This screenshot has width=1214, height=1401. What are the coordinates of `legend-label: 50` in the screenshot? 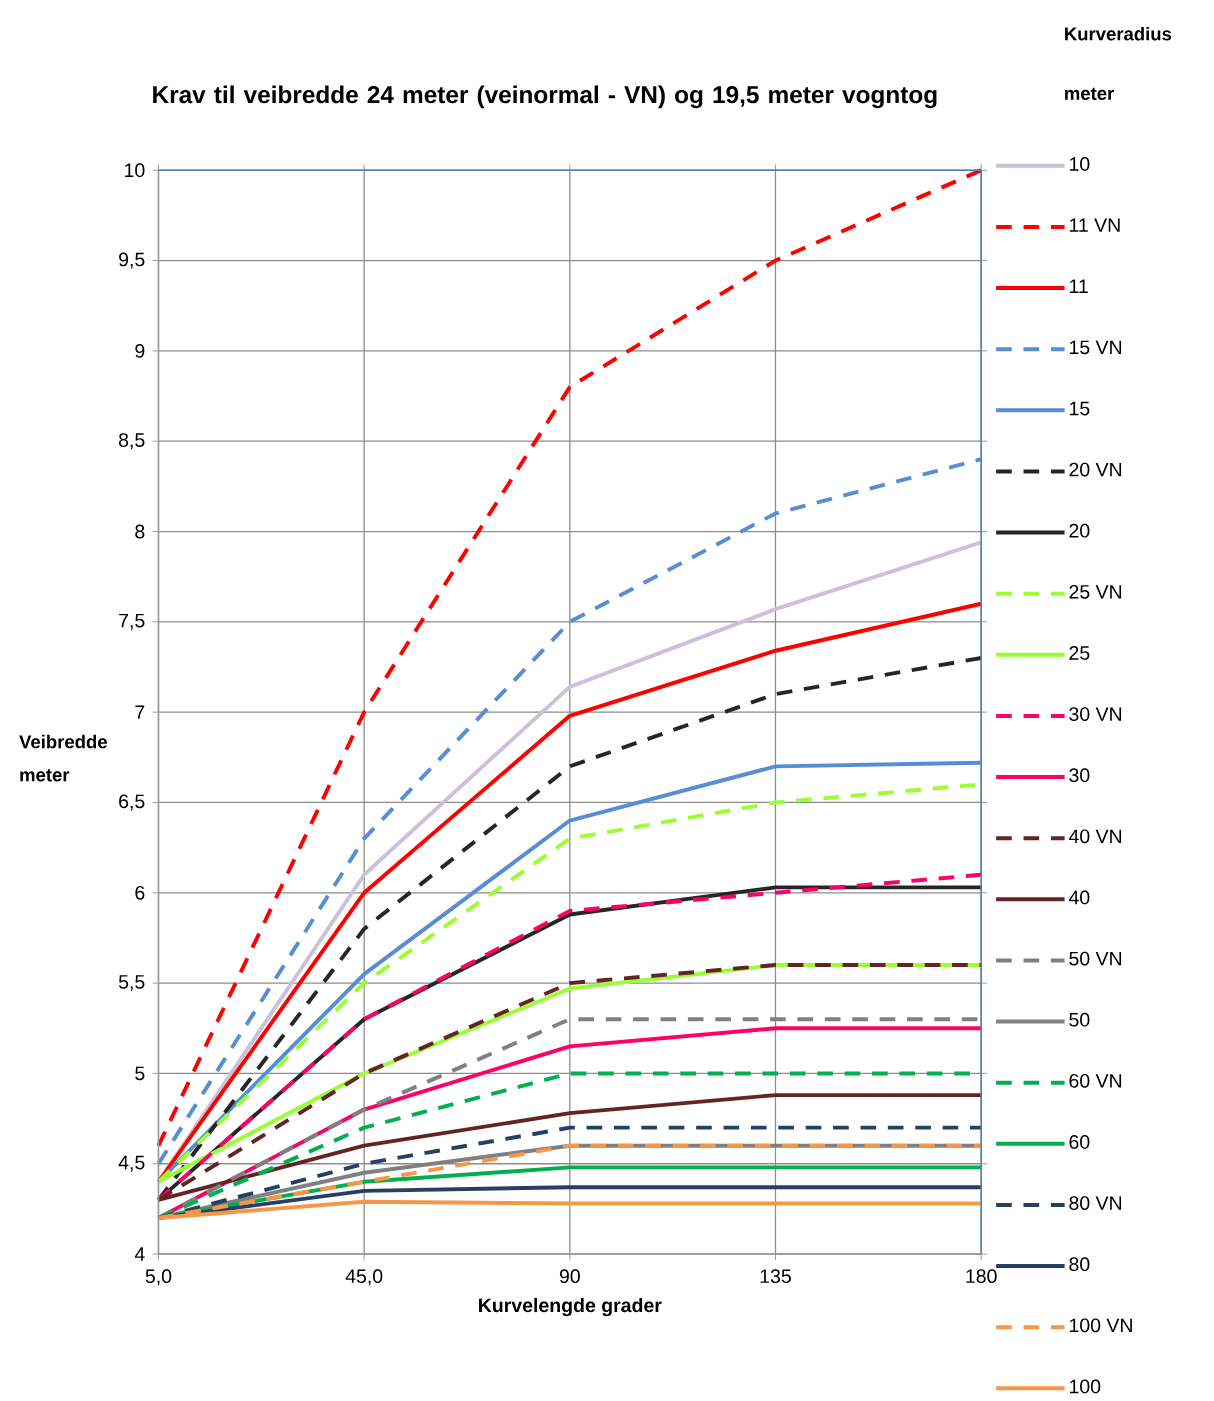 It's located at (1079, 1019).